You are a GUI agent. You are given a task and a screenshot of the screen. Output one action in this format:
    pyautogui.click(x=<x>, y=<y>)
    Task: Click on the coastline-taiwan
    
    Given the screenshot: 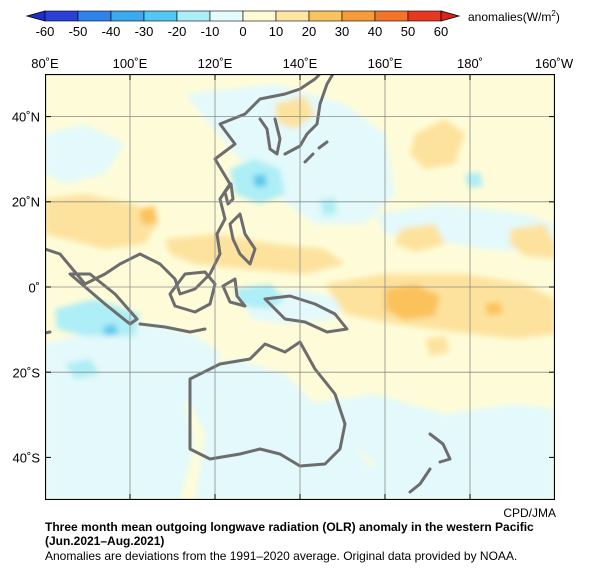 What is the action you would take?
    pyautogui.click(x=229, y=194)
    